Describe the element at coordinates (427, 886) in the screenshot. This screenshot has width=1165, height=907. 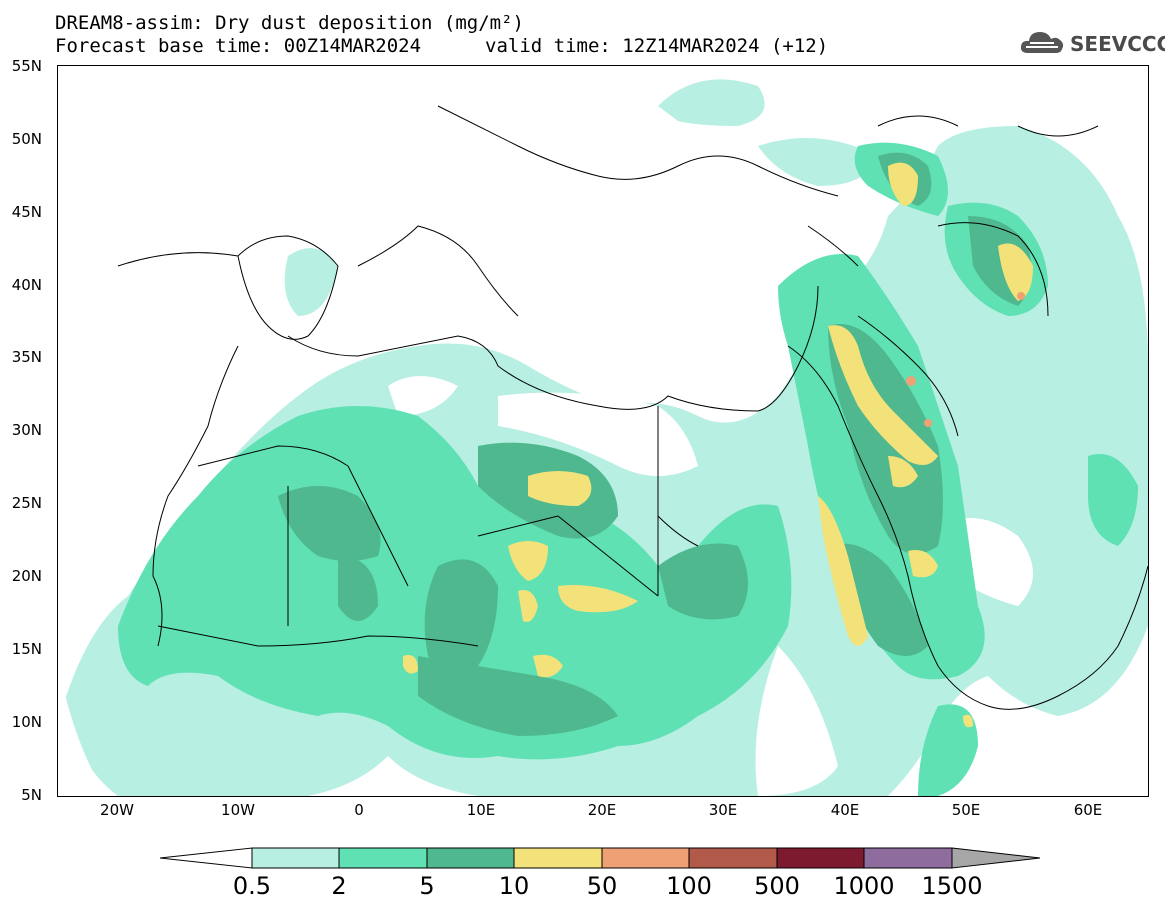
I see `colorbar-label-5: 5` at that location.